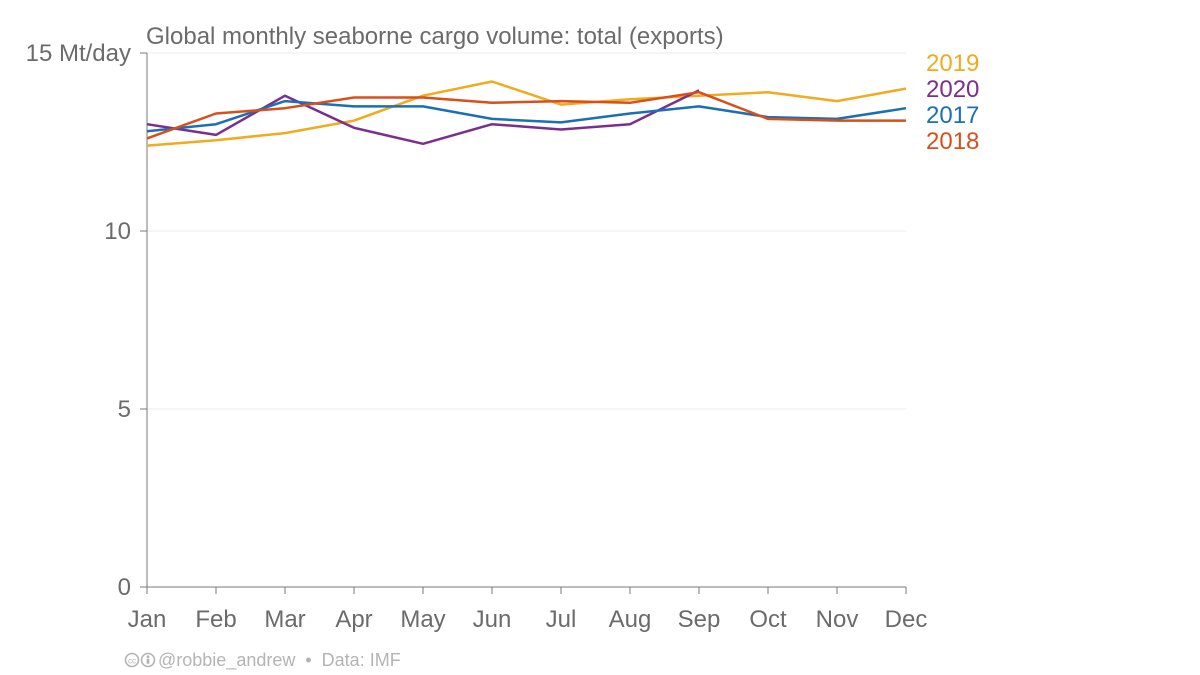 This screenshot has width=1200, height=675. What do you see at coordinates (147, 619) in the screenshot?
I see `x-tick-label: Jan` at bounding box center [147, 619].